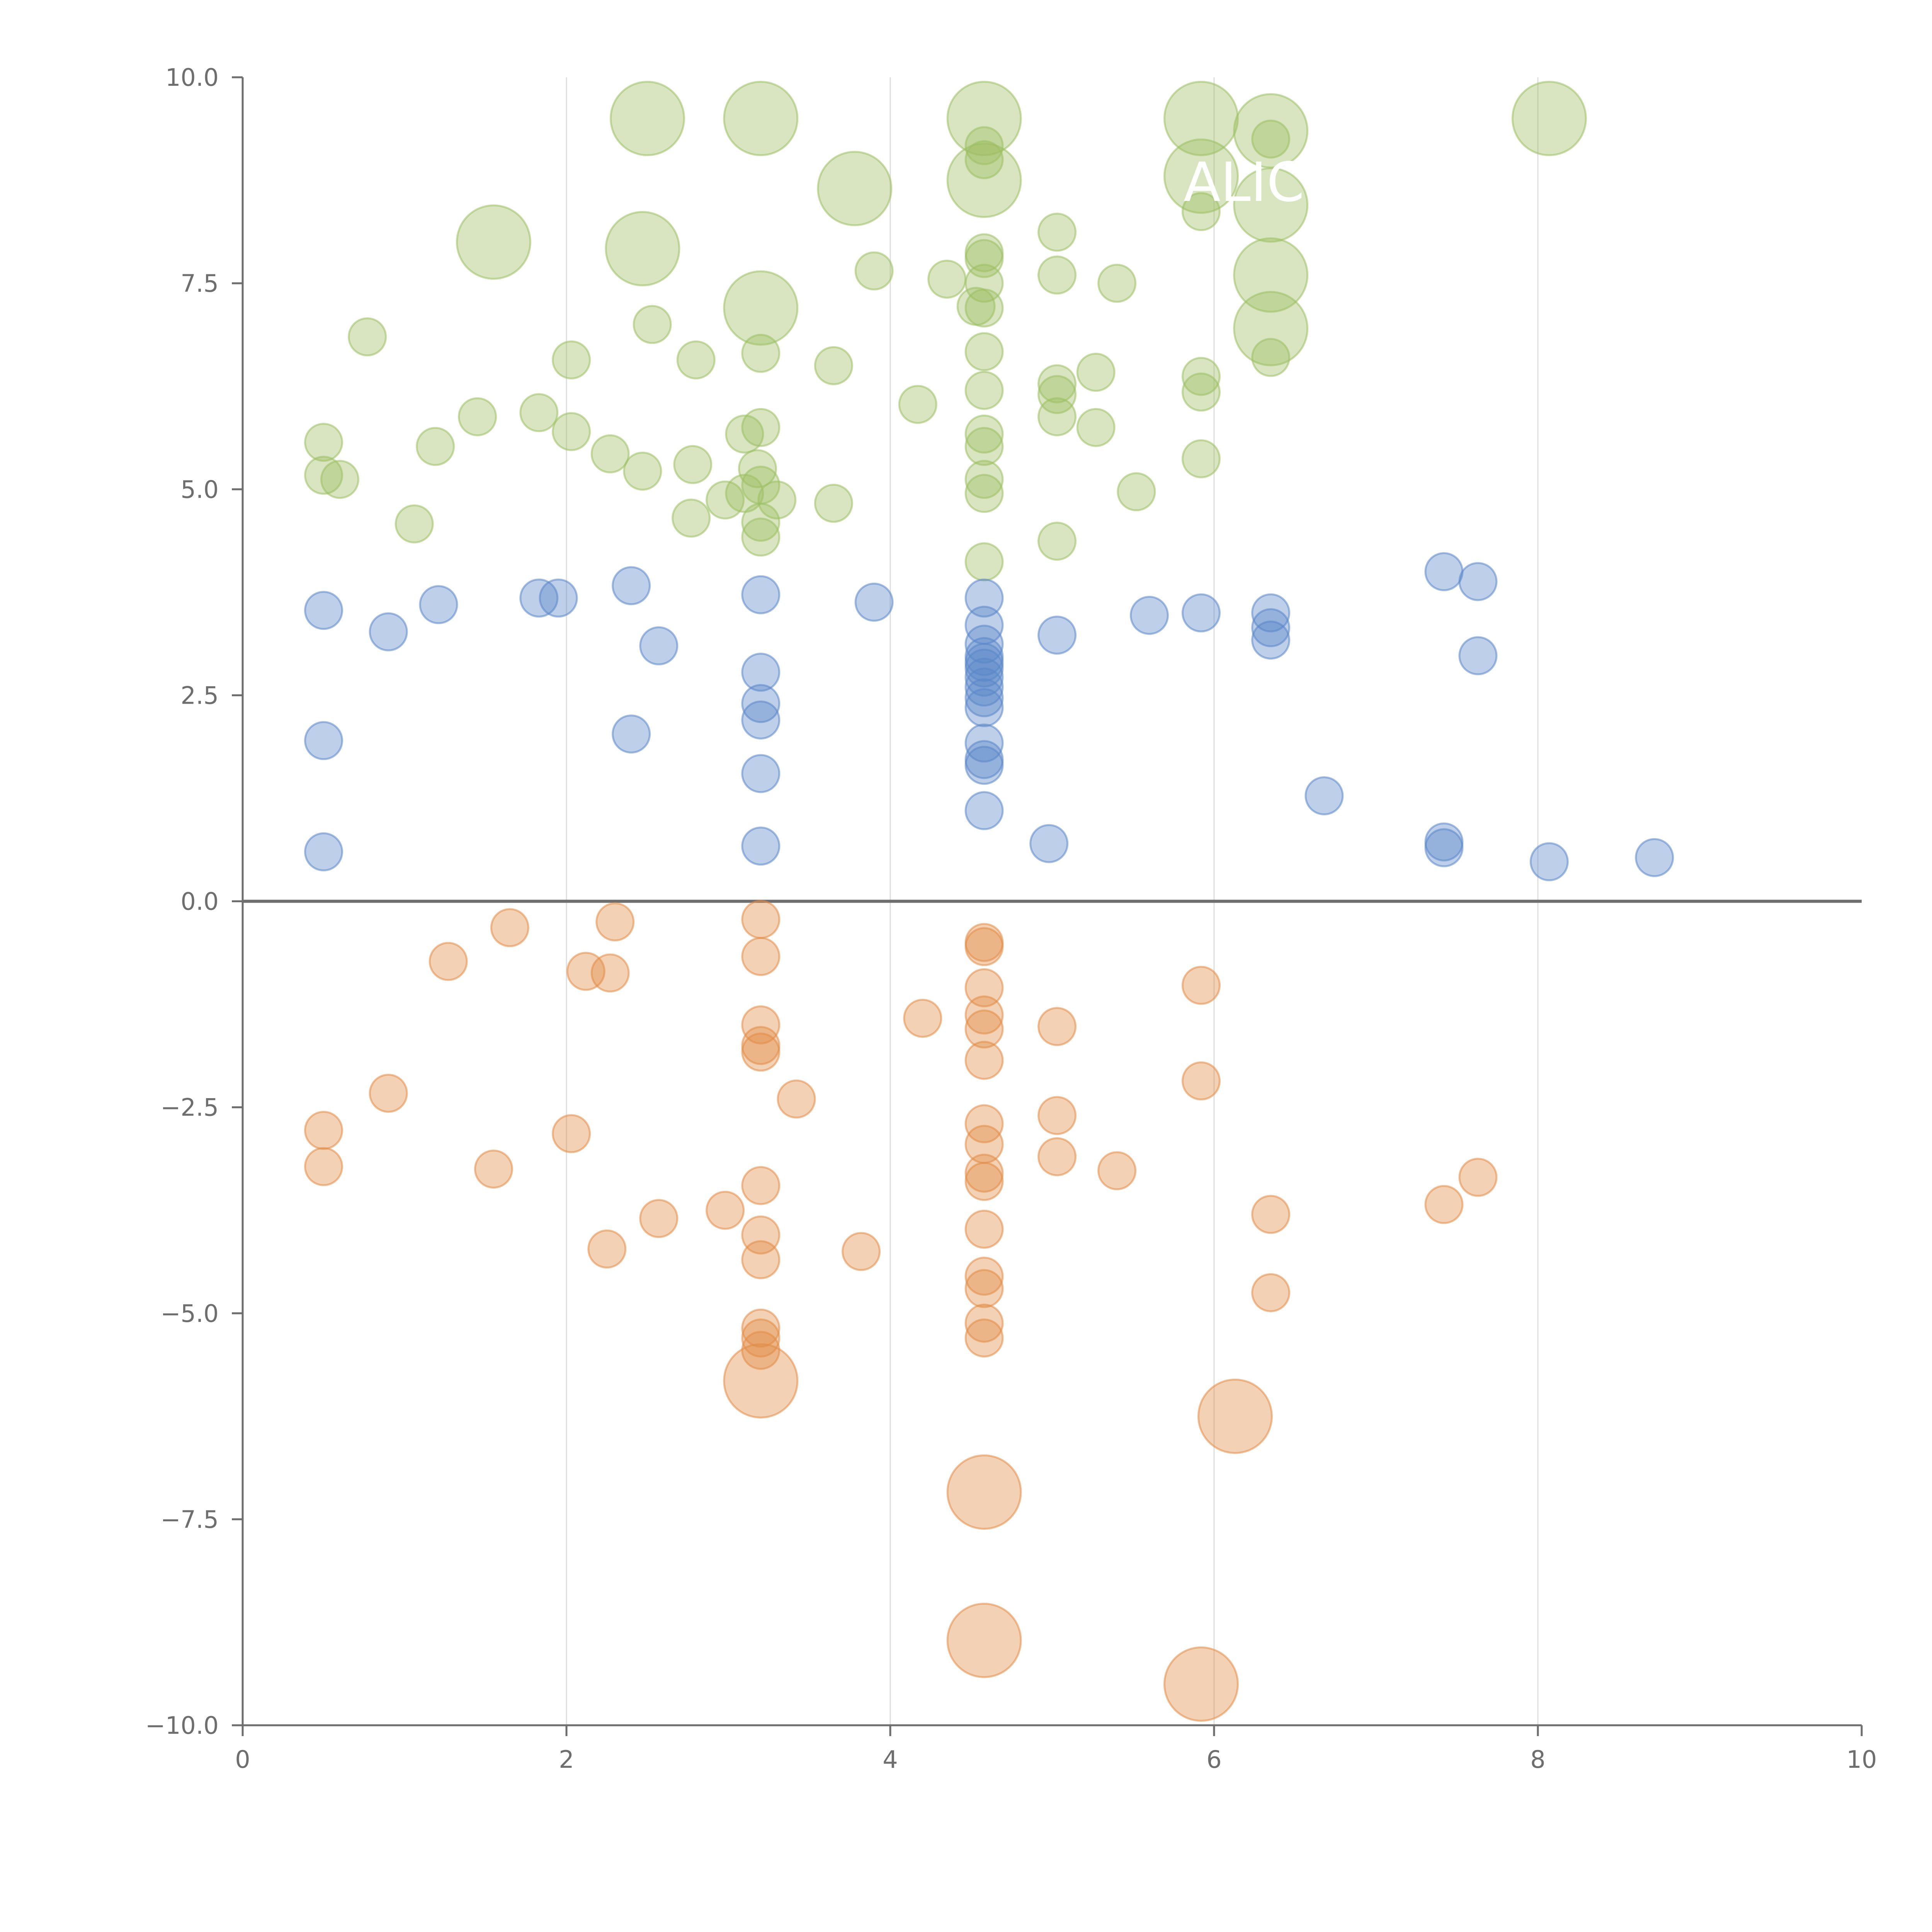 The image size is (1932, 1932). What do you see at coordinates (891, 1759) in the screenshot?
I see `x-tick-label: 4` at bounding box center [891, 1759].